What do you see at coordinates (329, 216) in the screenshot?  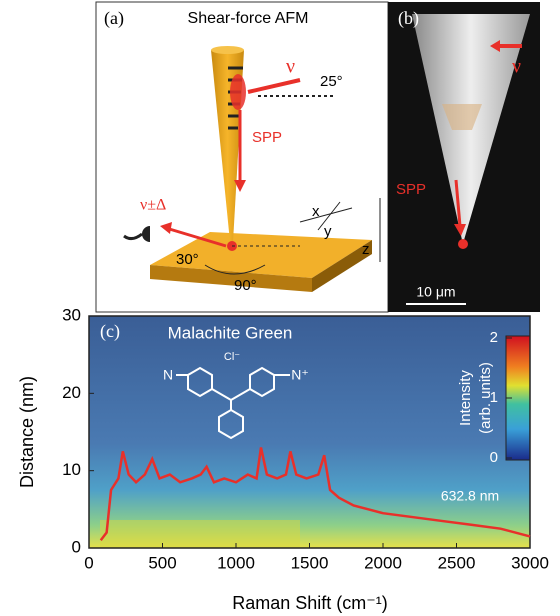 I see `axis-y-line` at bounding box center [329, 216].